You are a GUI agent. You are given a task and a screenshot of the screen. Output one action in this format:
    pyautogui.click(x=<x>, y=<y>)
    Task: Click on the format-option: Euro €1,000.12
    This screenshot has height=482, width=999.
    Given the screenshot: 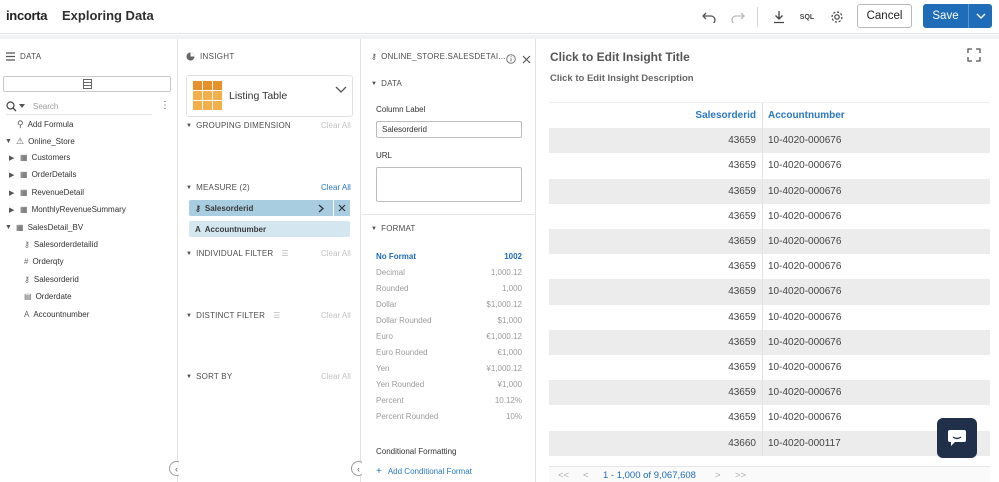 What is the action you would take?
    pyautogui.click(x=449, y=336)
    